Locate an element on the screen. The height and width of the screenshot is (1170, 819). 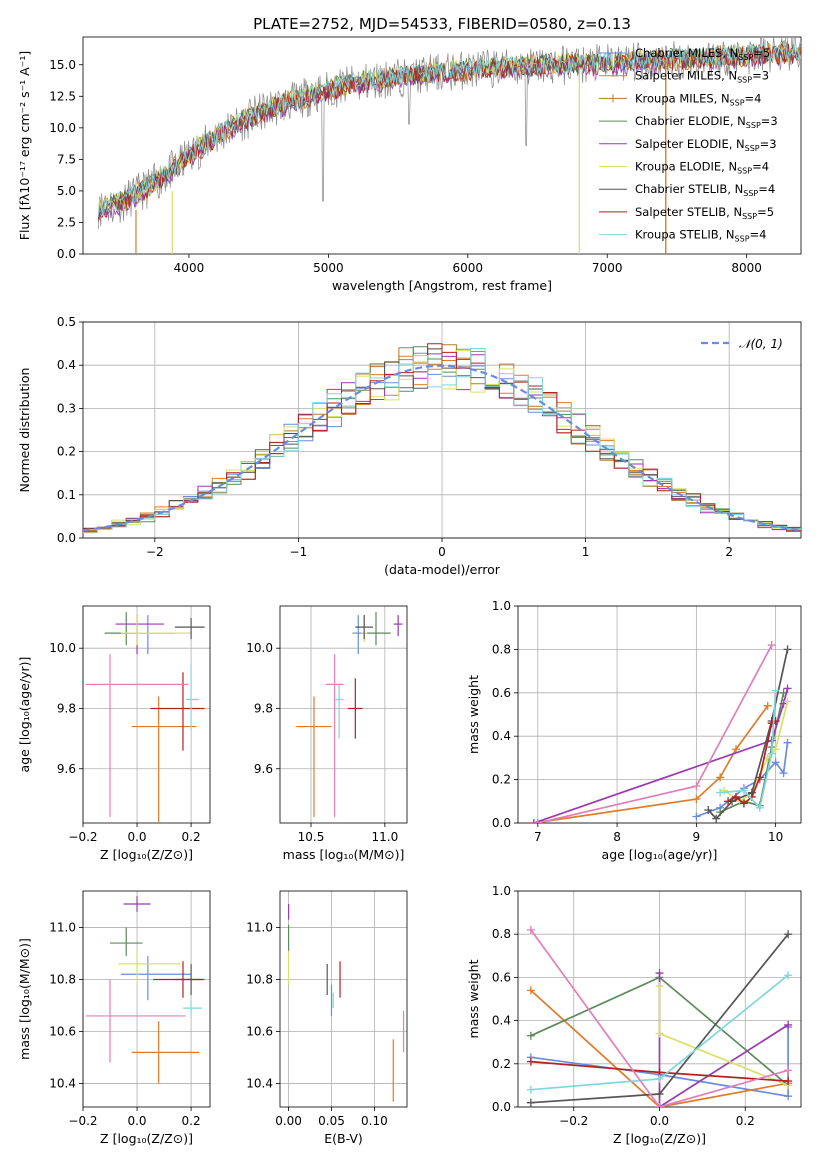
y-axis-label: age [log₁₀(age/yr)] is located at coordinates (24, 715).